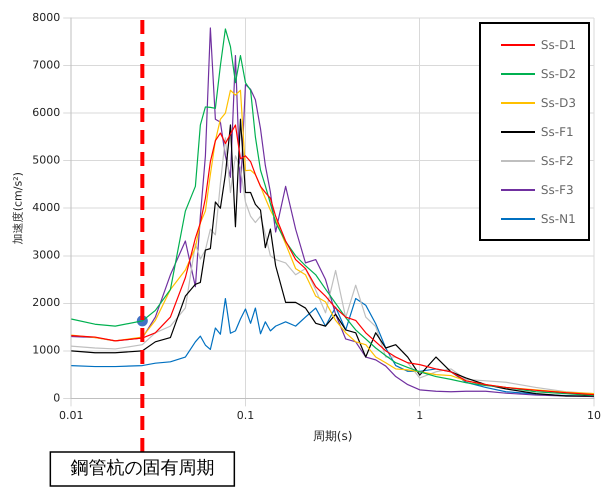  Describe the element at coordinates (332, 435) in the screenshot. I see `x-axis-title: 周期(s)` at that location.